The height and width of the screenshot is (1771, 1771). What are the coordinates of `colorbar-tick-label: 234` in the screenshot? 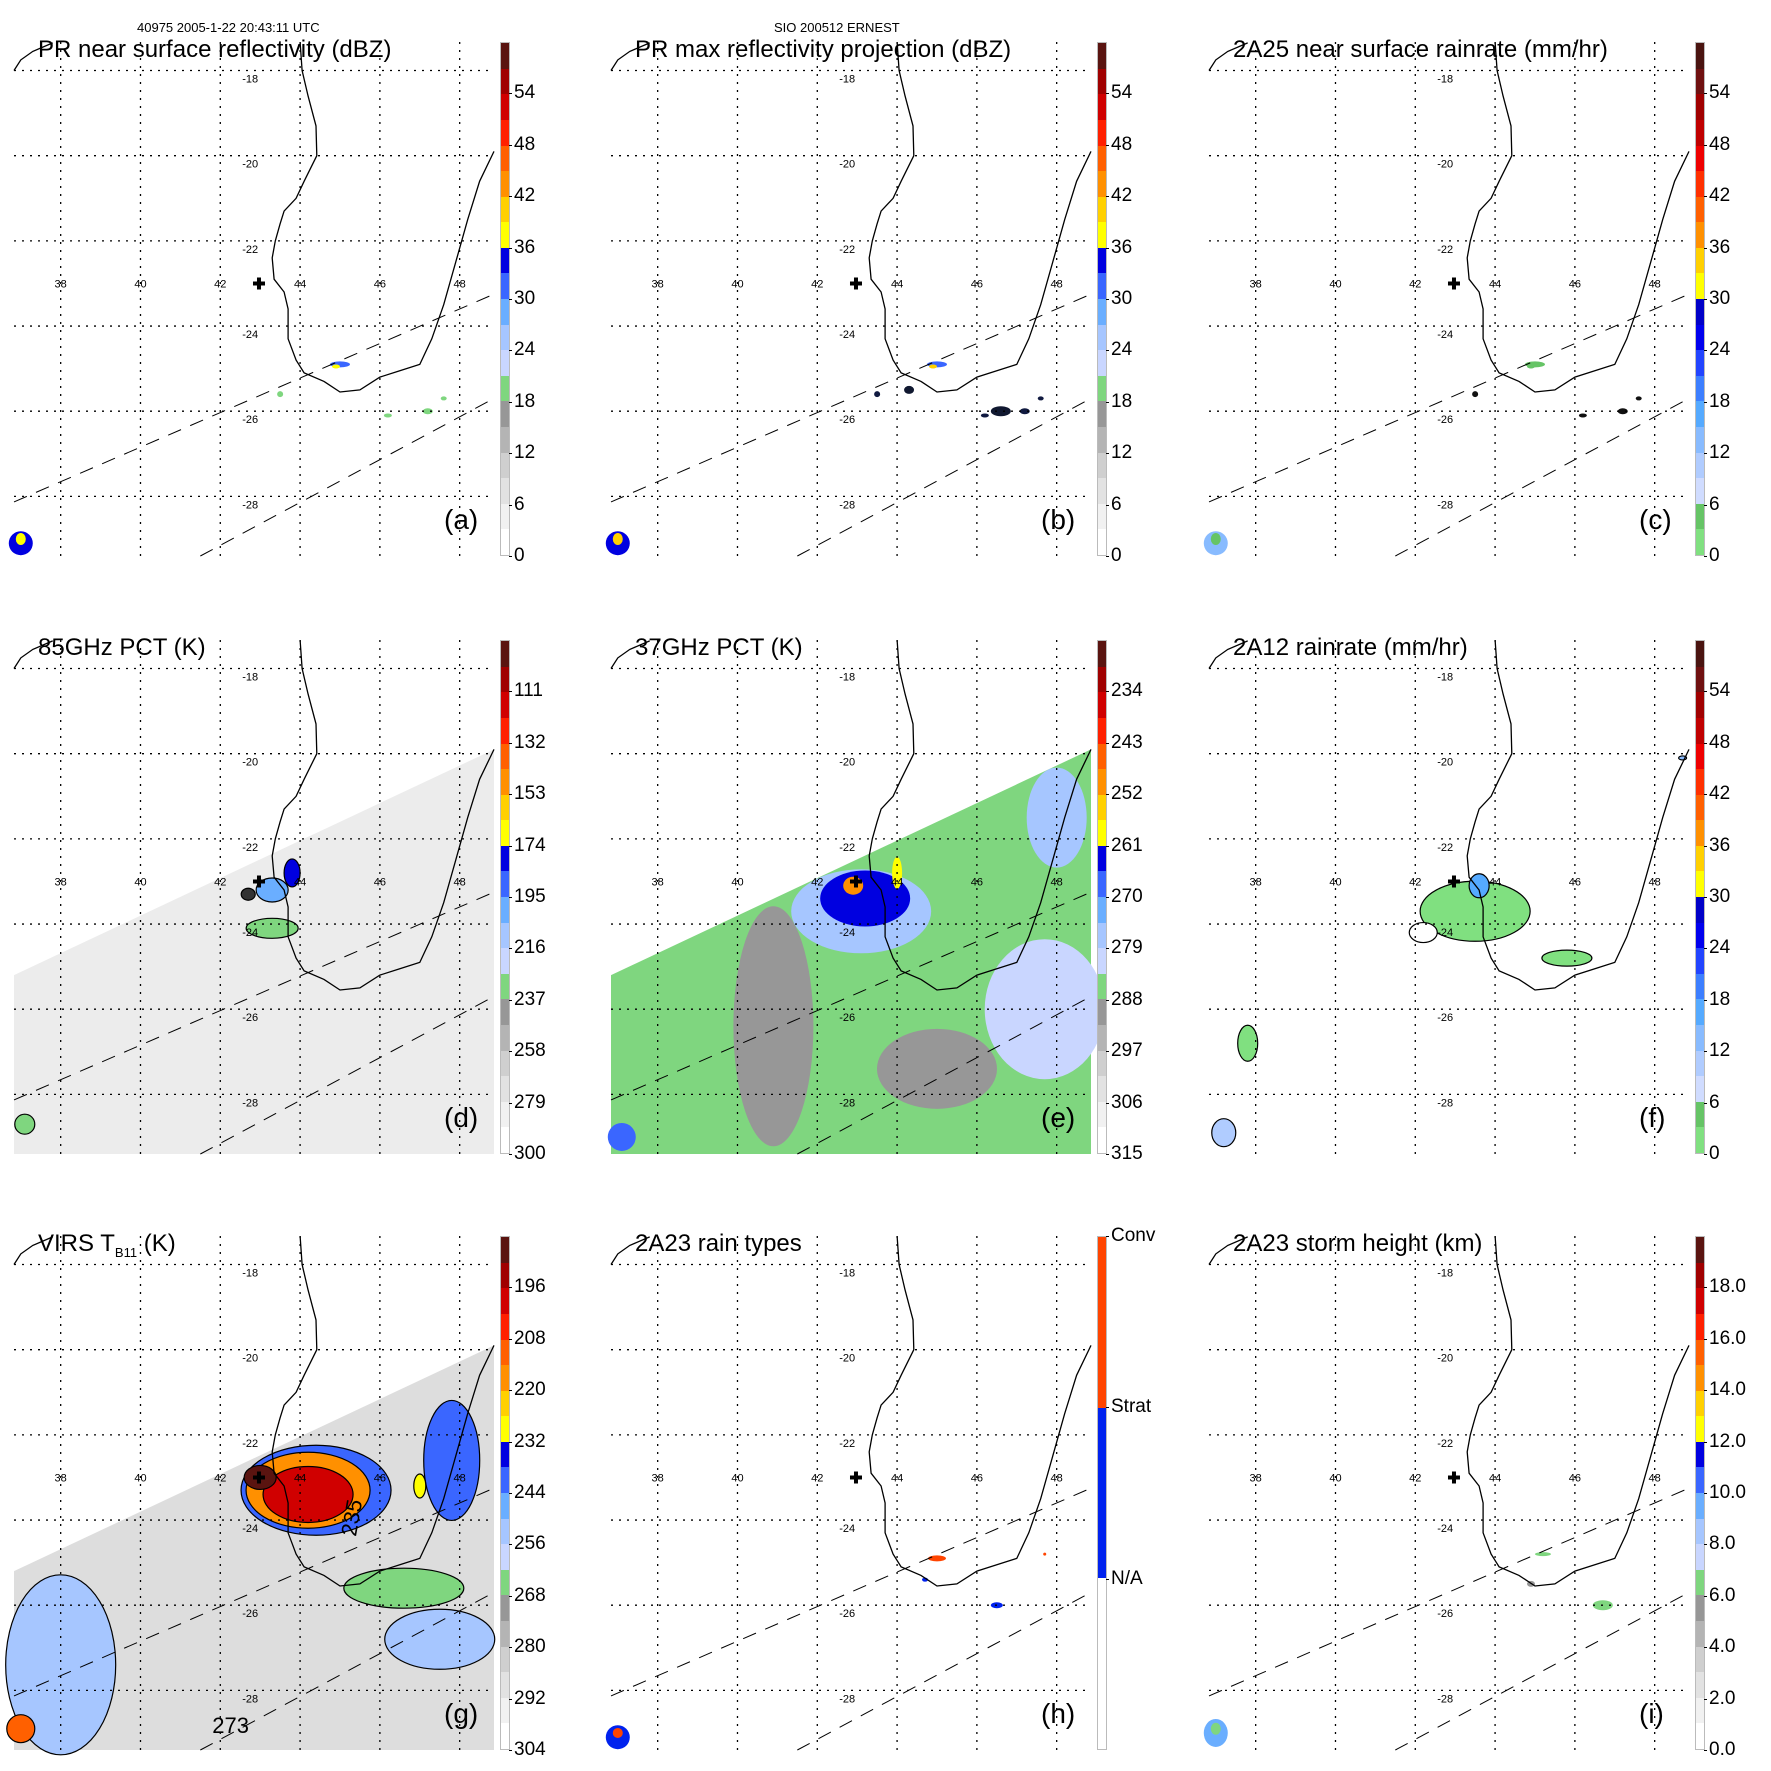 It's located at (1124, 691).